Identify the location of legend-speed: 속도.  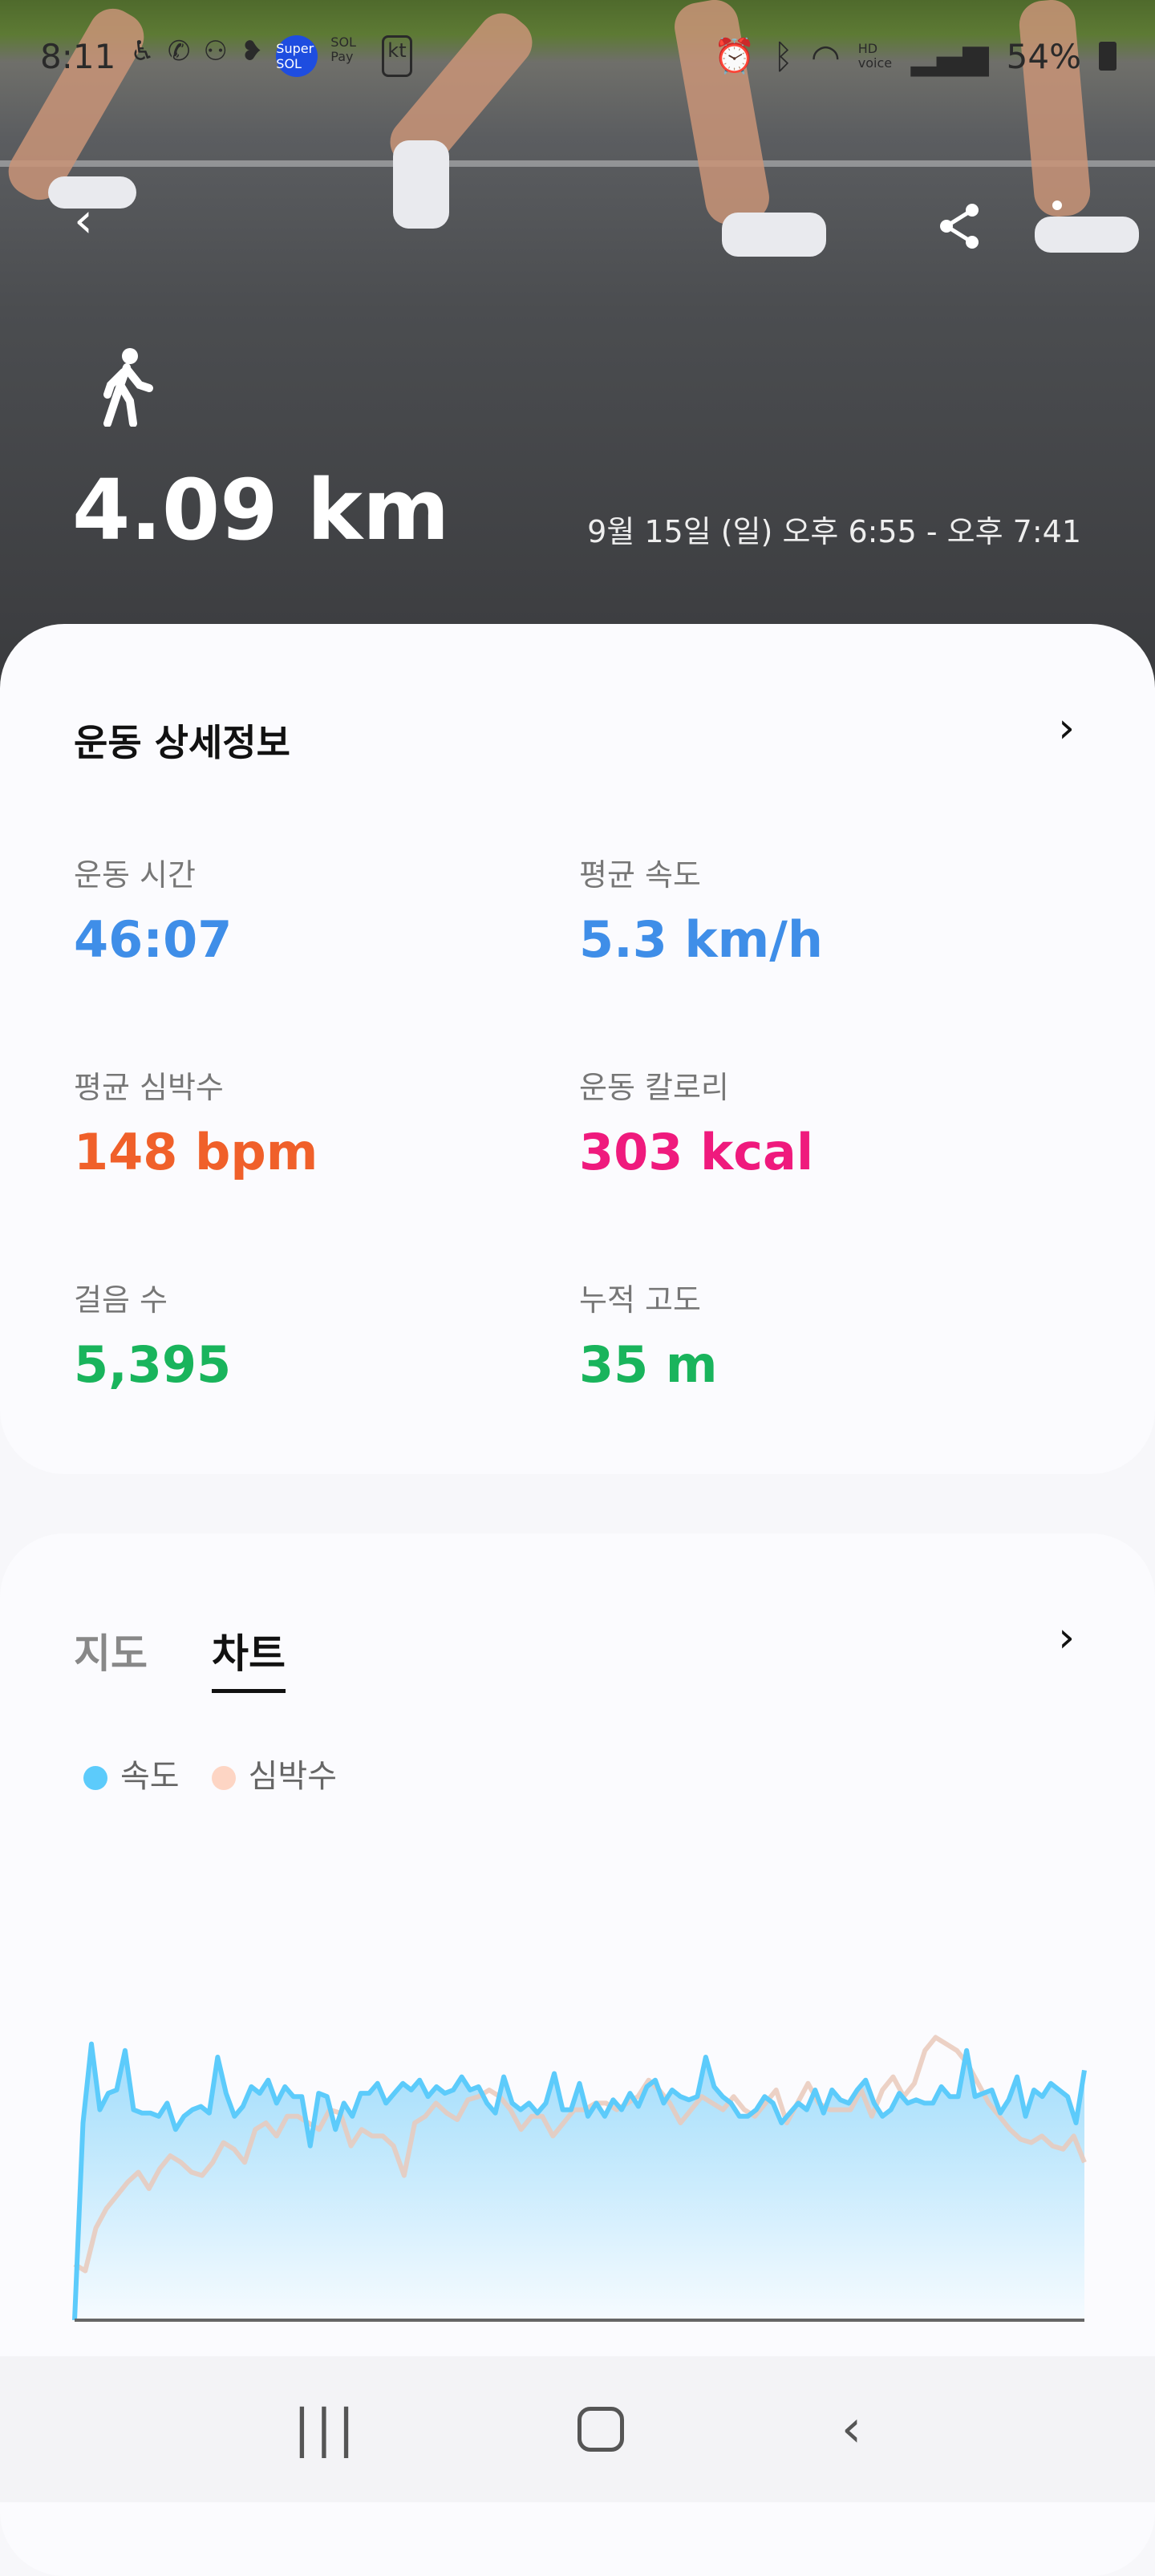
(131, 1773).